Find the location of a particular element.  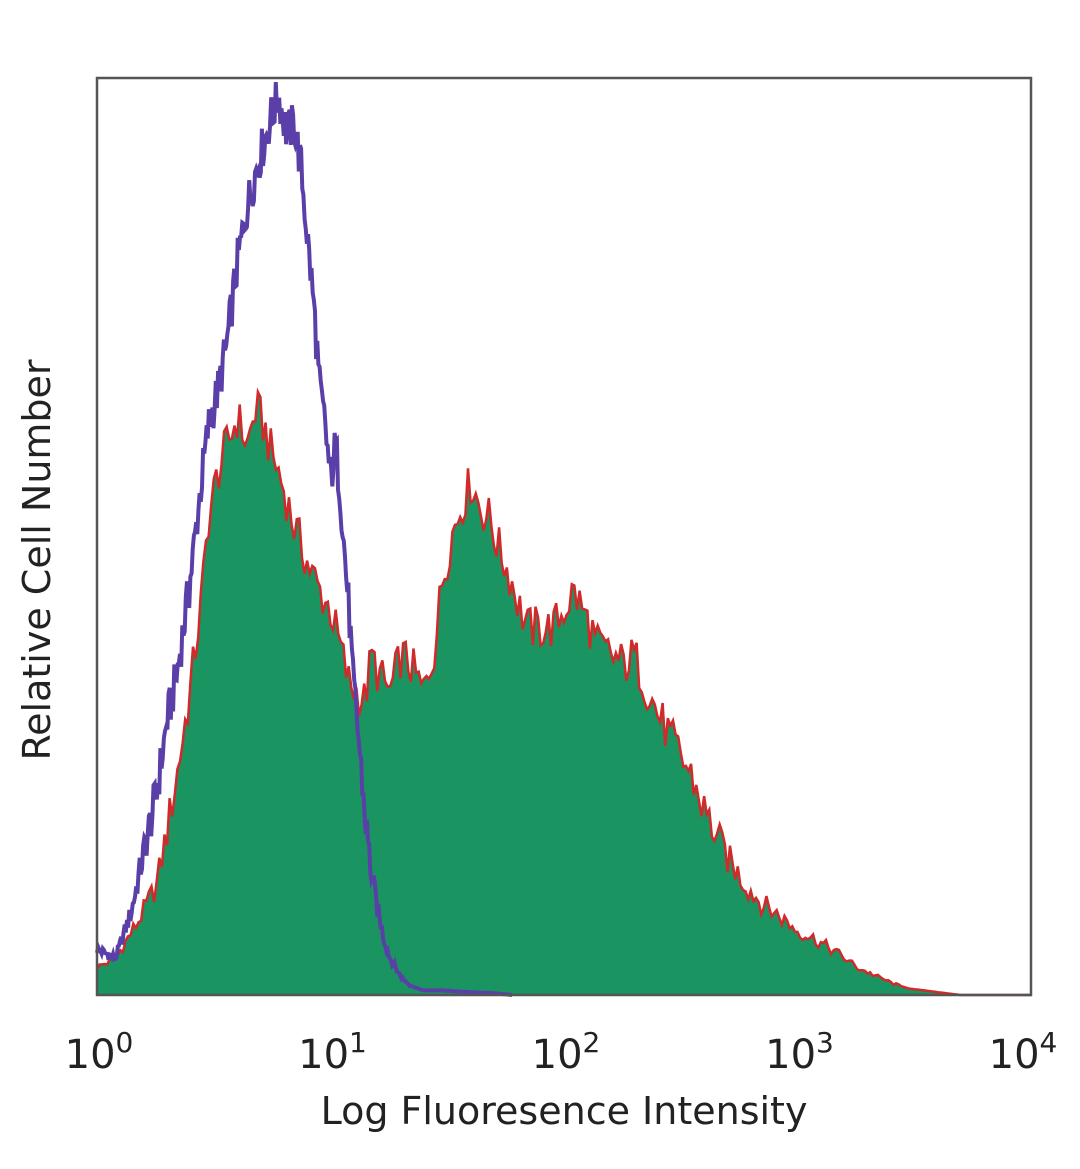

x-tick-label: 10² is located at coordinates (566, 1052).